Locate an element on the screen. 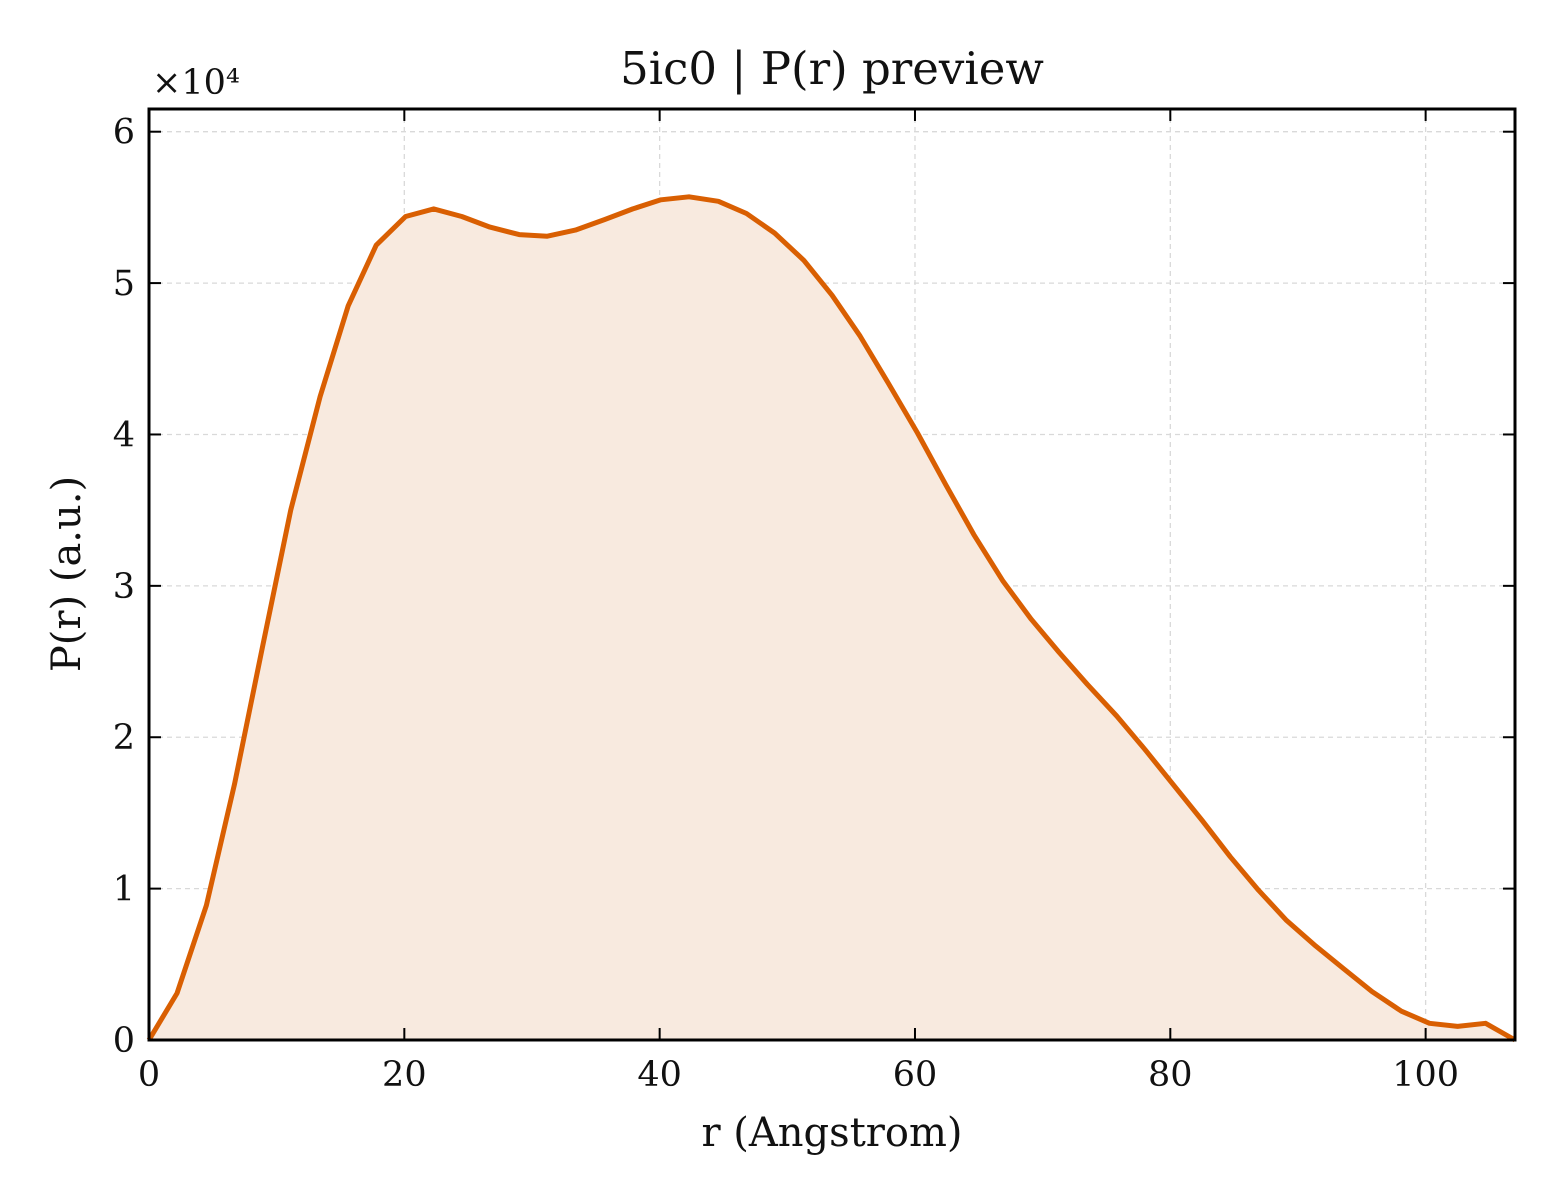 This screenshot has height=1200, width=1560. y-offset-text: ×10⁴ is located at coordinates (196, 83).